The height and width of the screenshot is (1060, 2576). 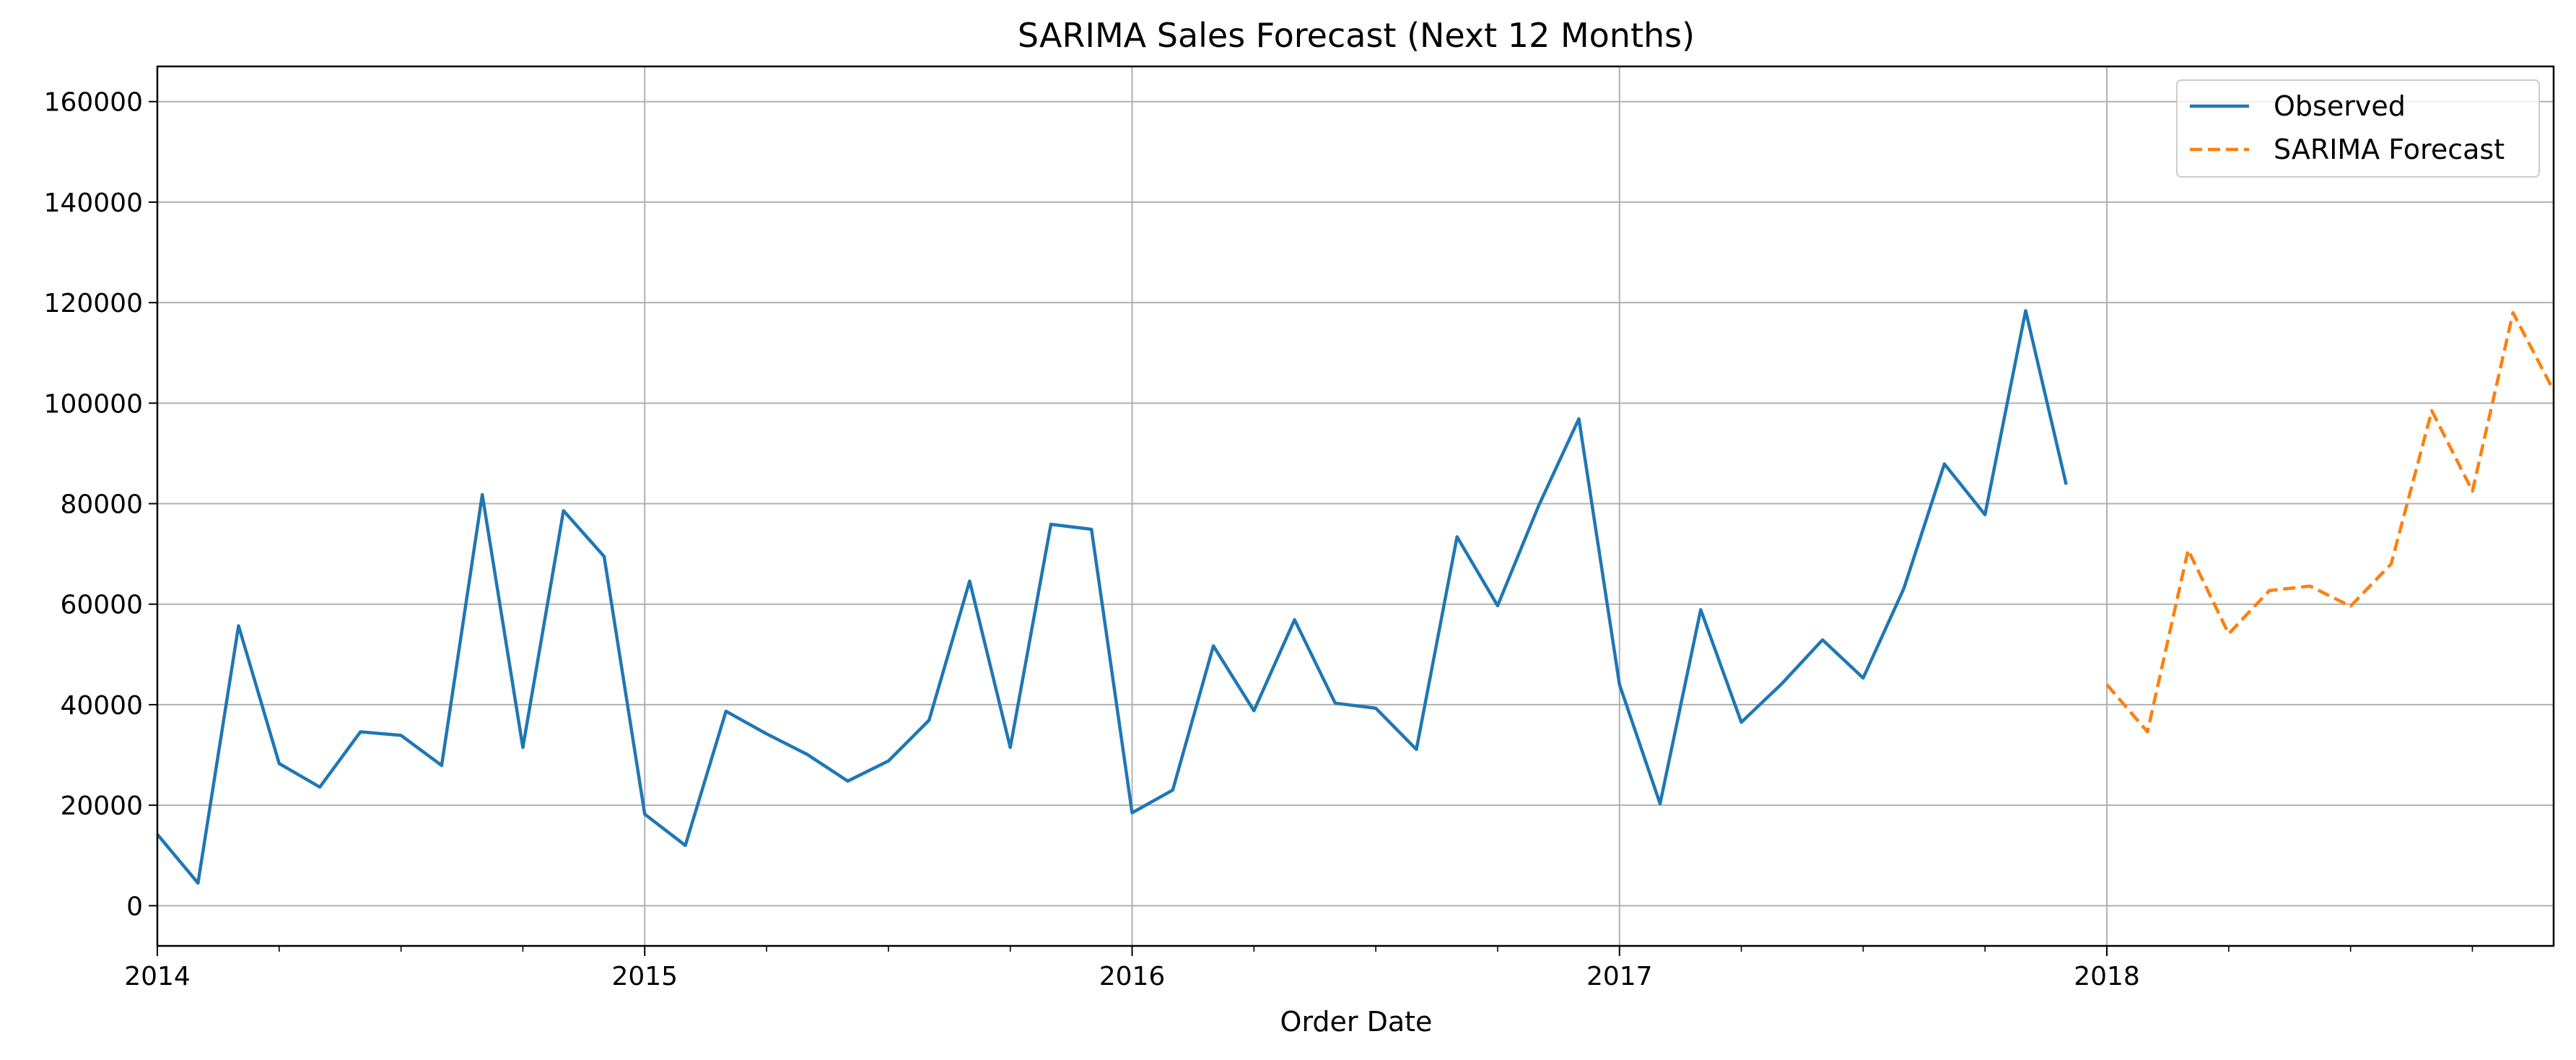 What do you see at coordinates (1356, 35) in the screenshot?
I see `chart-title: SARIMA Sales Forecast (Next 12 Months)` at bounding box center [1356, 35].